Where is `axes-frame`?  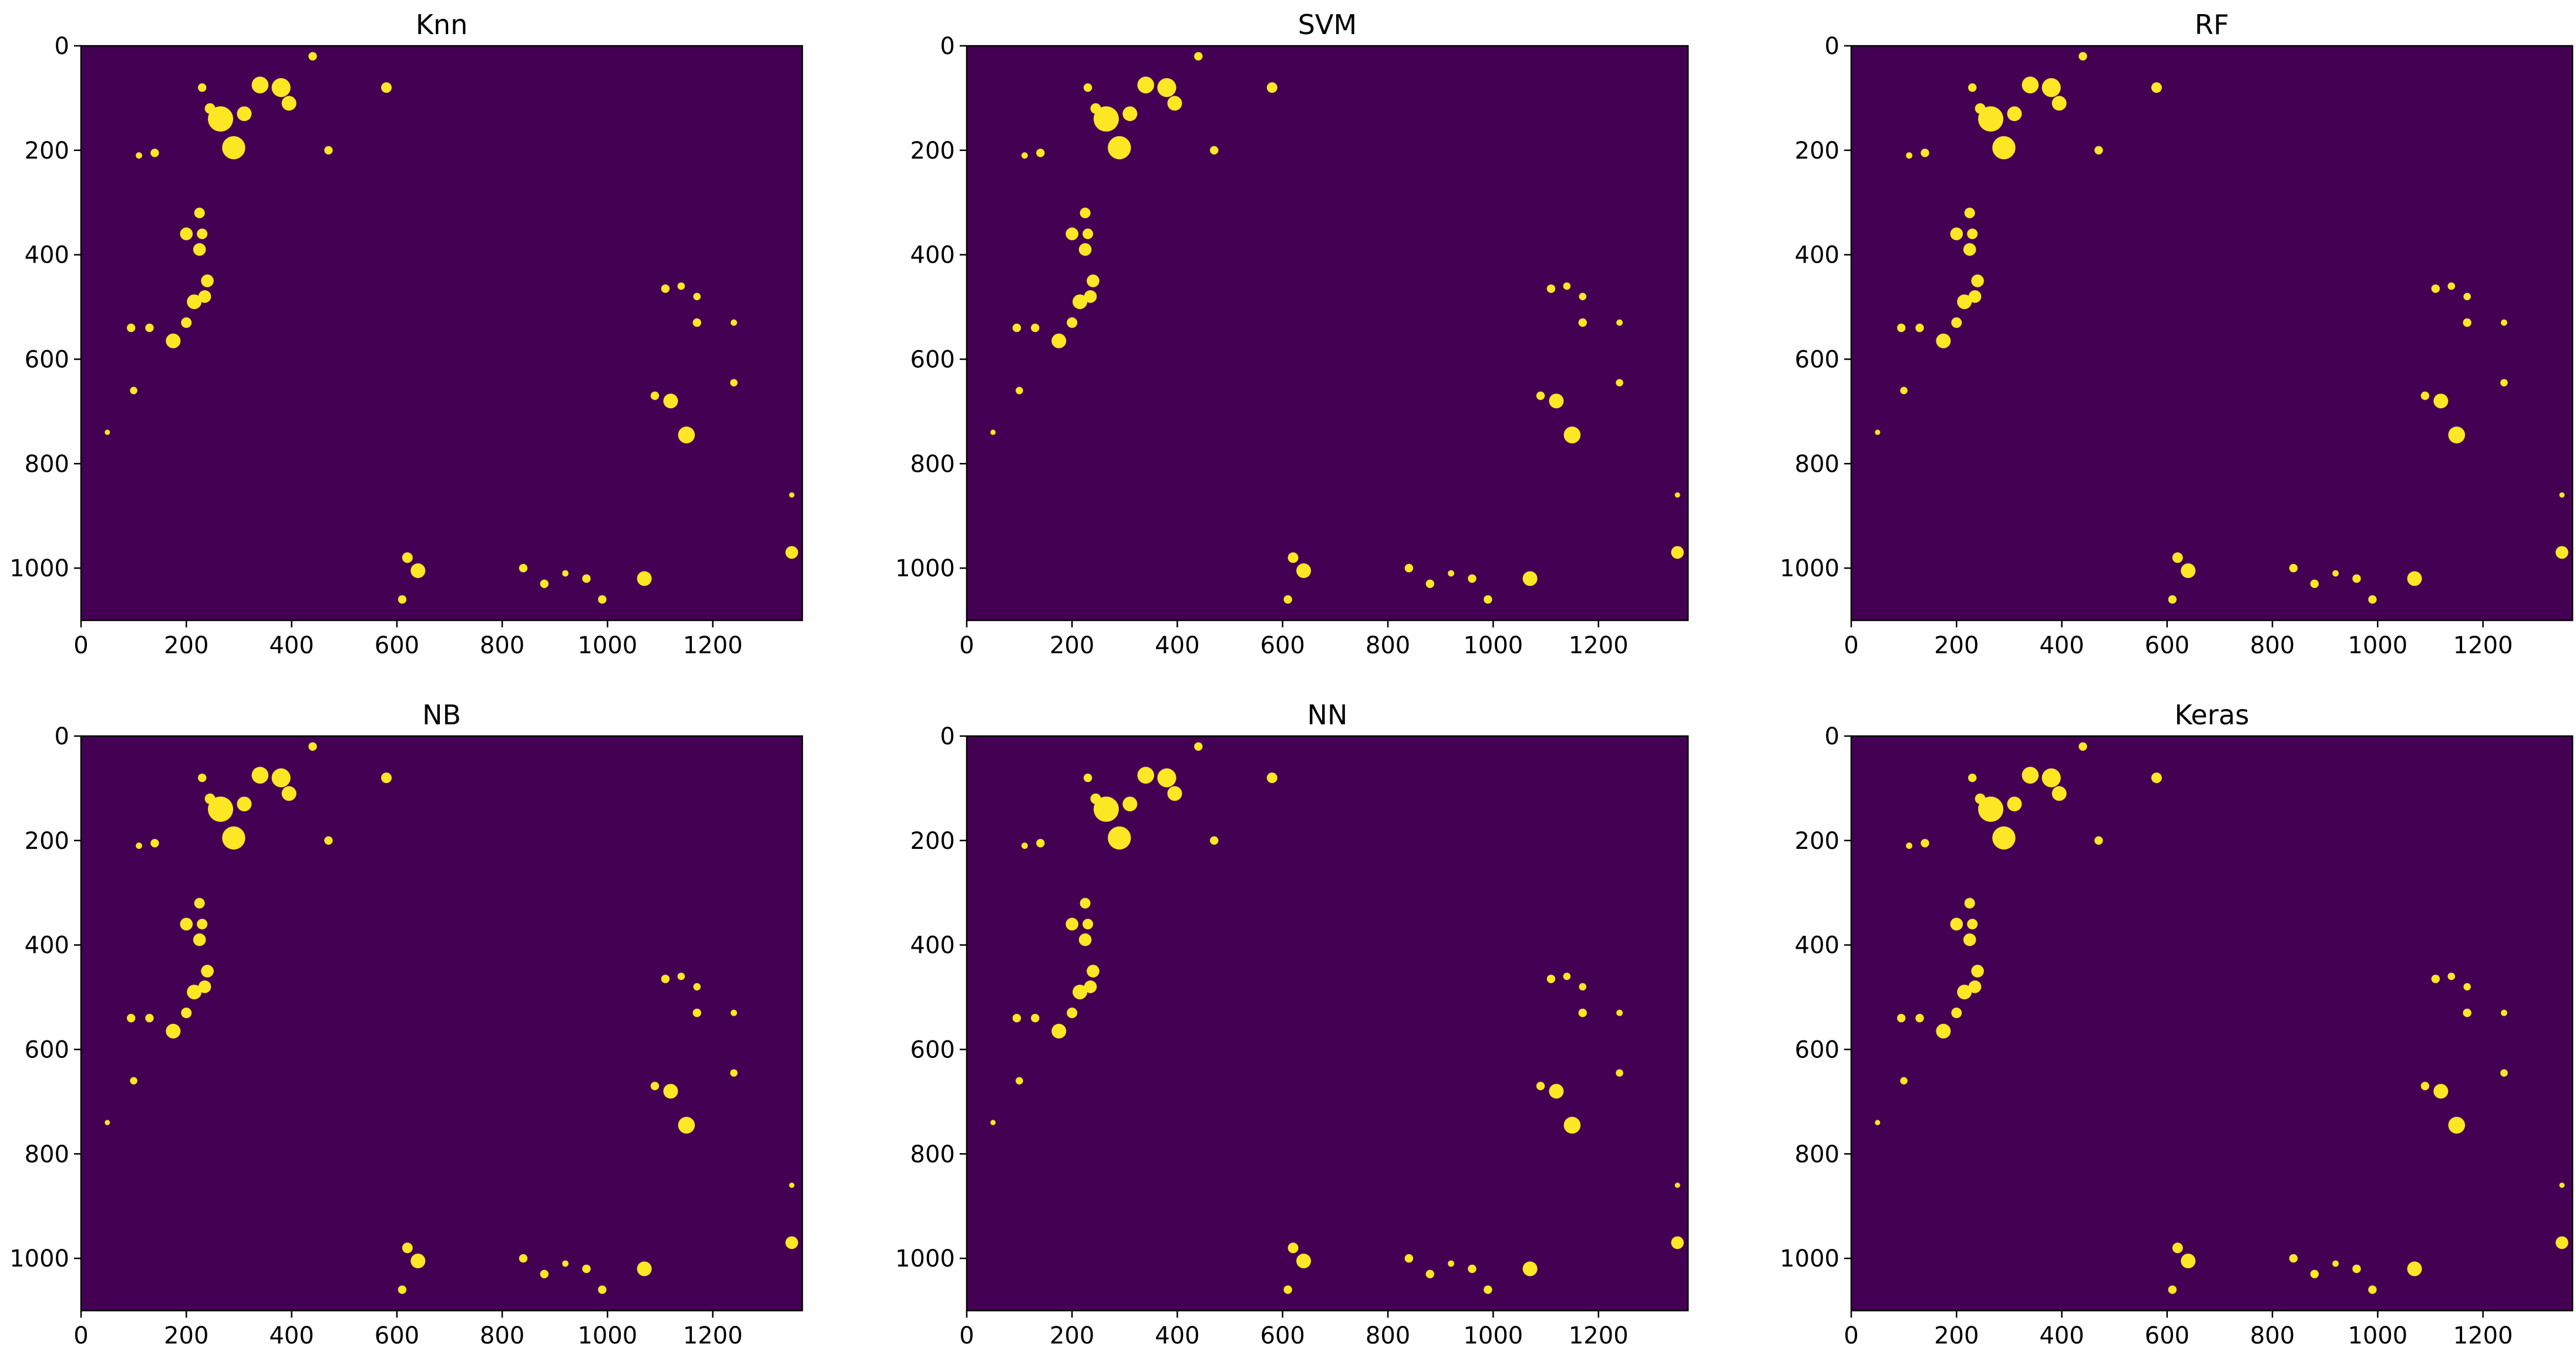
axes-frame is located at coordinates (441, 1023).